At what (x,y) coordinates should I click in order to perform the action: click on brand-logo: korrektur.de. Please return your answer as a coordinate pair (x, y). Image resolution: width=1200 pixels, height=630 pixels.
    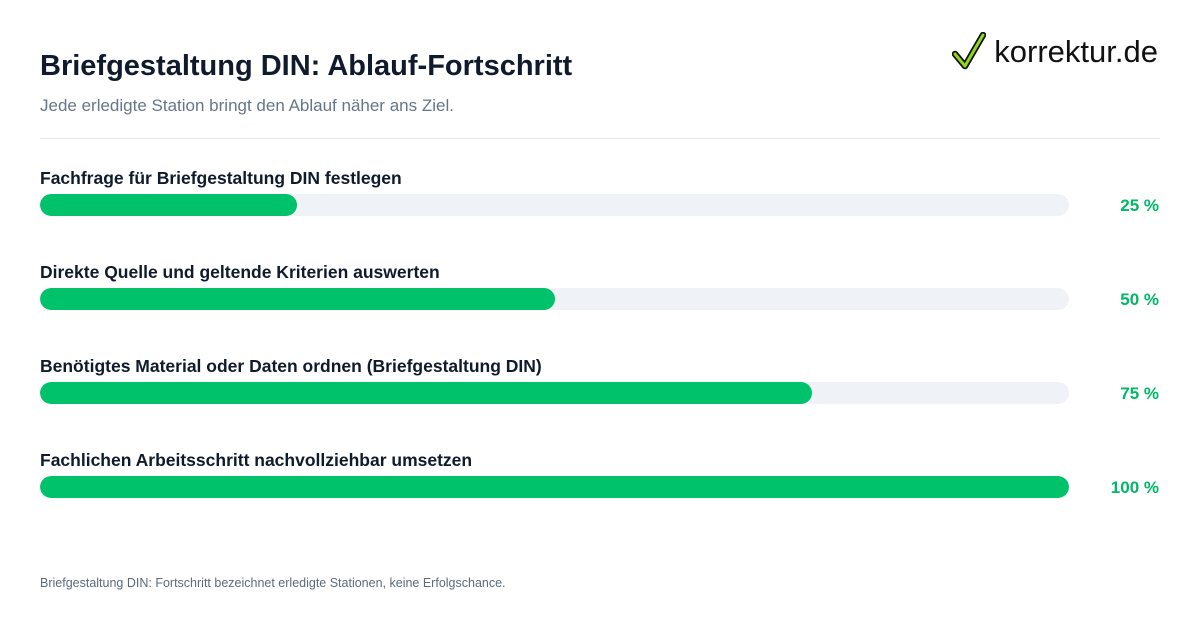
    Looking at the image, I should click on (1055, 52).